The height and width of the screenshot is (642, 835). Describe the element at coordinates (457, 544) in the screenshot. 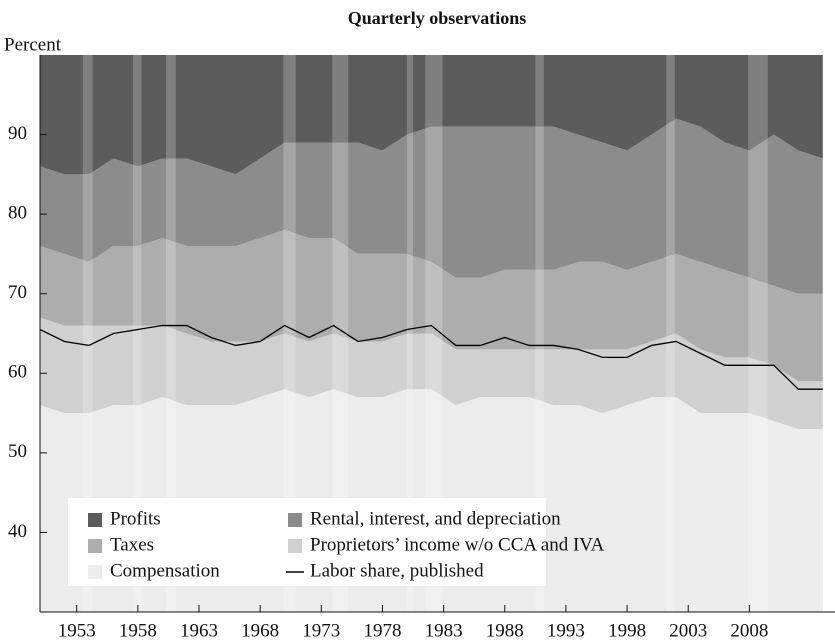

I see `legend-label: Proprietors’ income w/o CCA and IVA` at that location.